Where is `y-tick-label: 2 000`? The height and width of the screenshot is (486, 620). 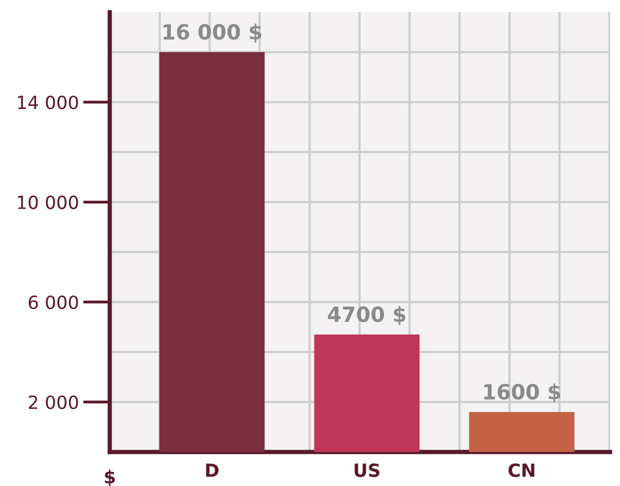
y-tick-label: 2 000 is located at coordinates (53, 402).